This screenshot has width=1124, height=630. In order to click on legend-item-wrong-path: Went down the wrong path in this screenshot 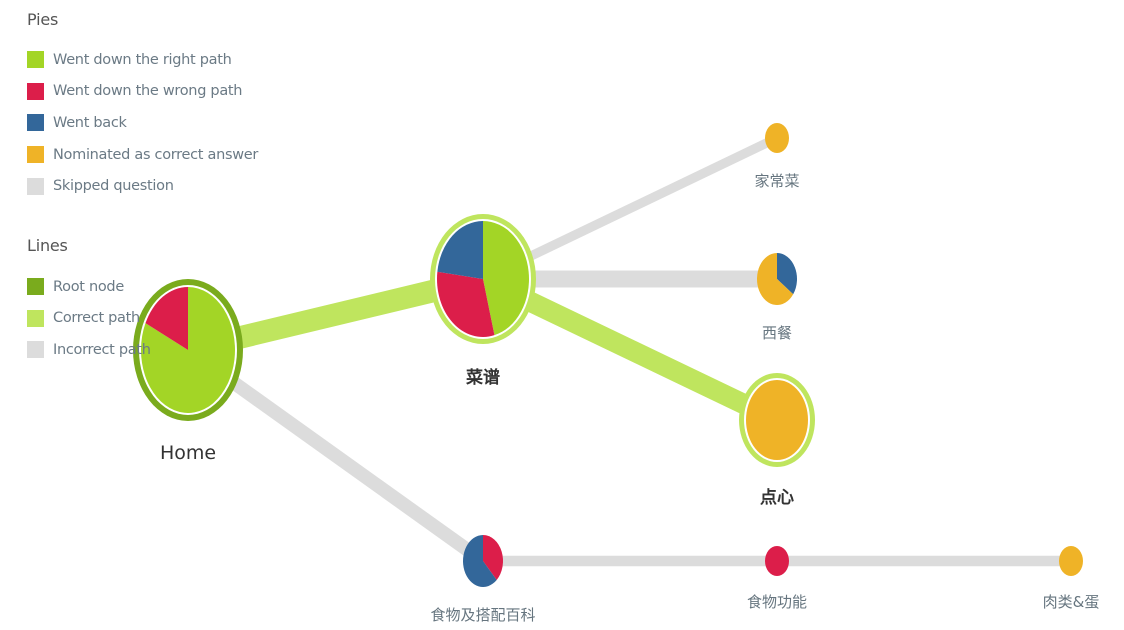, I will do `click(142, 92)`.